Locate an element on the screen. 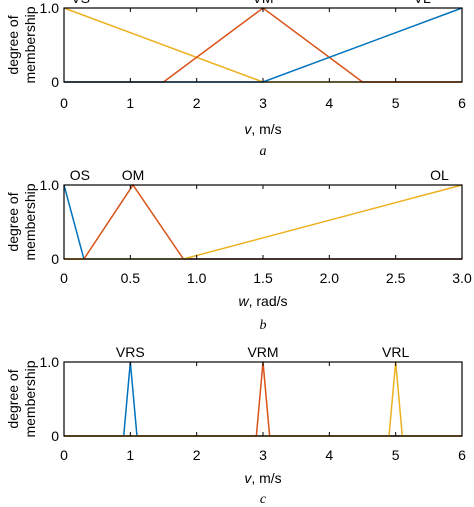 The image size is (474, 507). series-line-vrm is located at coordinates (263, 399).